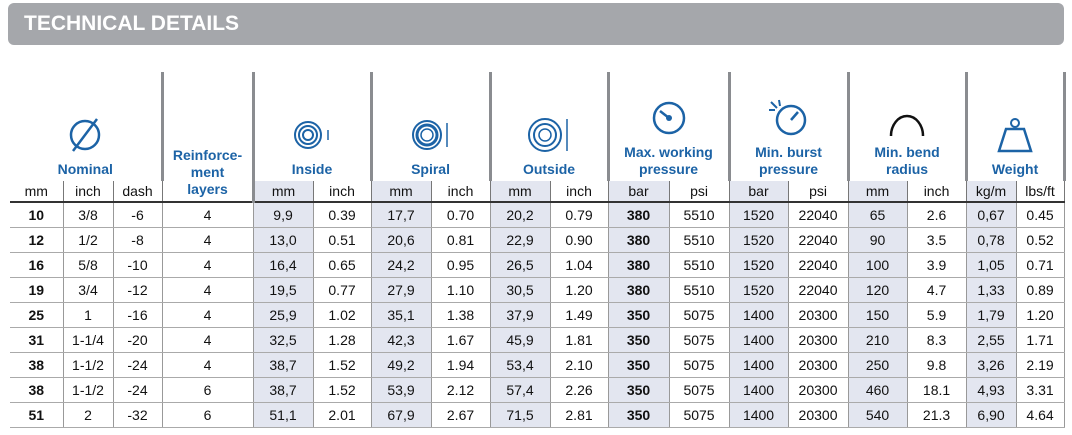 This screenshot has height=435, width=1072. What do you see at coordinates (520, 240) in the screenshot?
I see `table-cell: 22,9` at bounding box center [520, 240].